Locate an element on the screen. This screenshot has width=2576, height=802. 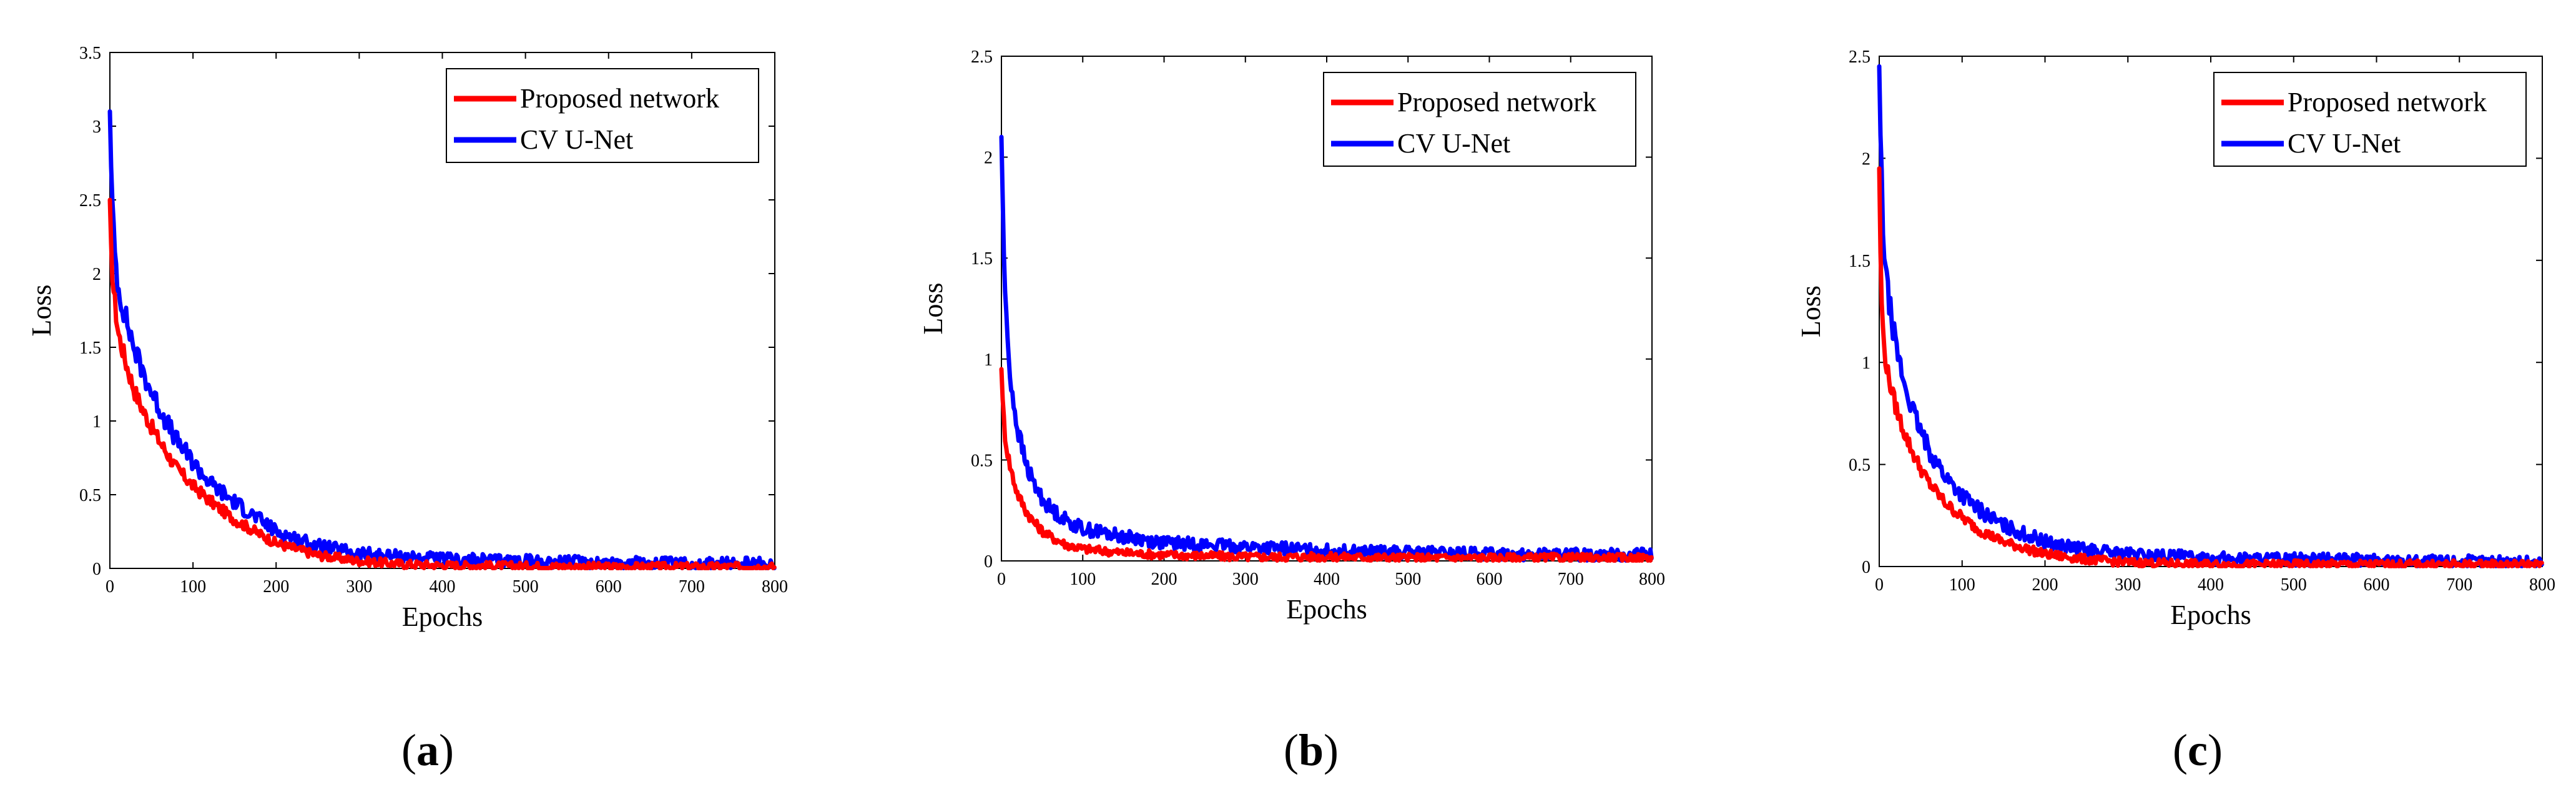
y-tick-label: 3.5 is located at coordinates (90, 53).